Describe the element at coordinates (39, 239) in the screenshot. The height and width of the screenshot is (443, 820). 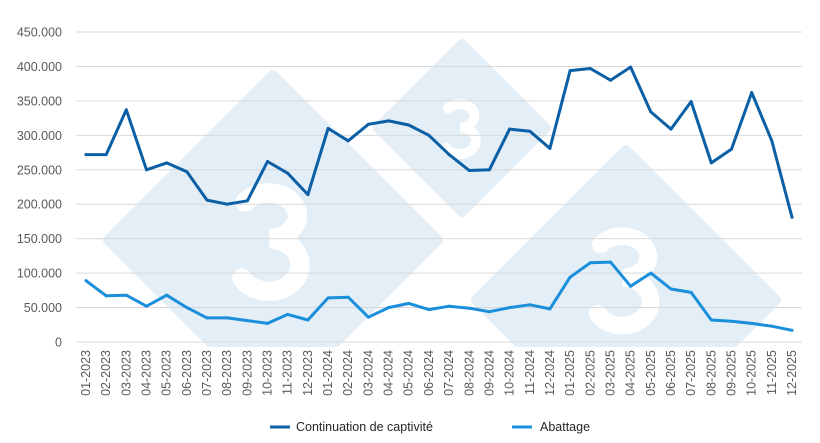
I see `y-tick-label: 150.000` at that location.